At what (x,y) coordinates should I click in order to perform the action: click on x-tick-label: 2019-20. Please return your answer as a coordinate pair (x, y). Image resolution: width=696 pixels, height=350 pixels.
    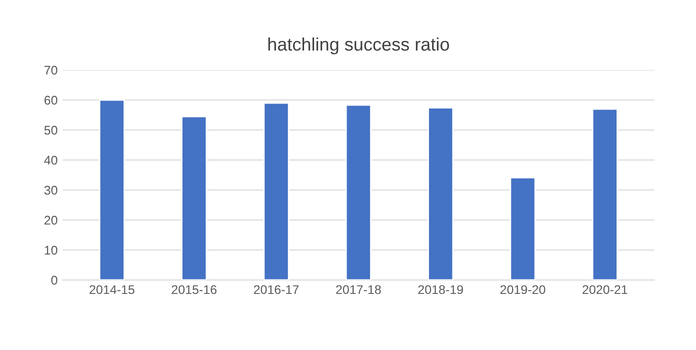
    Looking at the image, I should click on (523, 289).